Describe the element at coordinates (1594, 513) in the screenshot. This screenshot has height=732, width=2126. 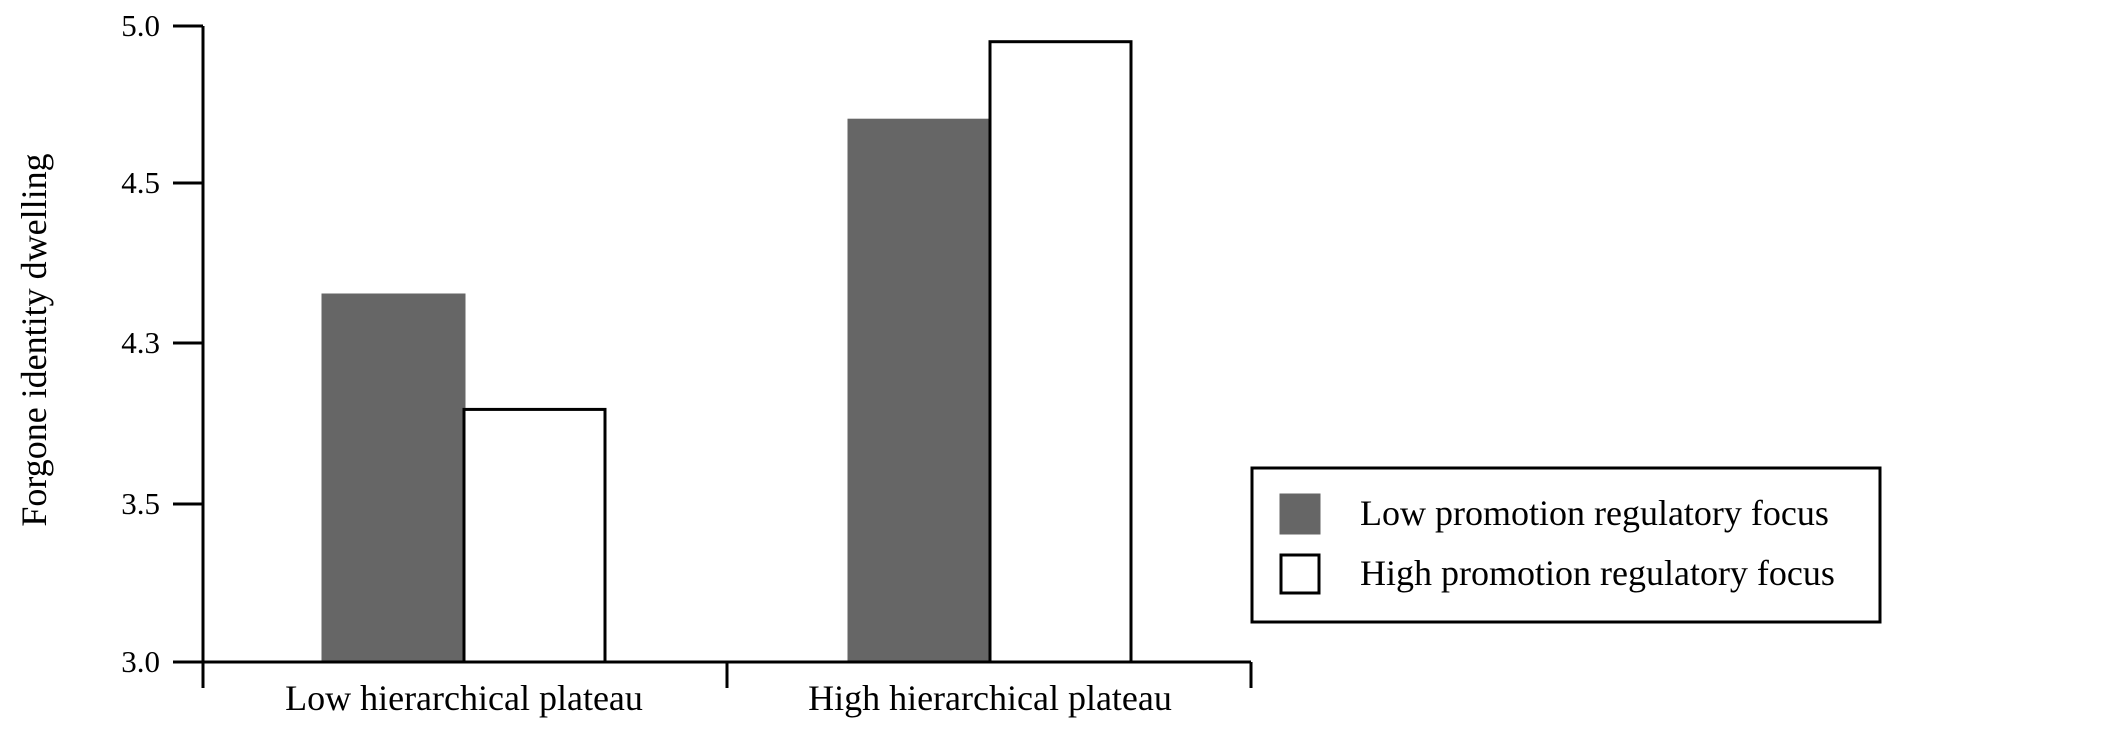
I see `legend-label: Low promotion regulatory focus` at that location.